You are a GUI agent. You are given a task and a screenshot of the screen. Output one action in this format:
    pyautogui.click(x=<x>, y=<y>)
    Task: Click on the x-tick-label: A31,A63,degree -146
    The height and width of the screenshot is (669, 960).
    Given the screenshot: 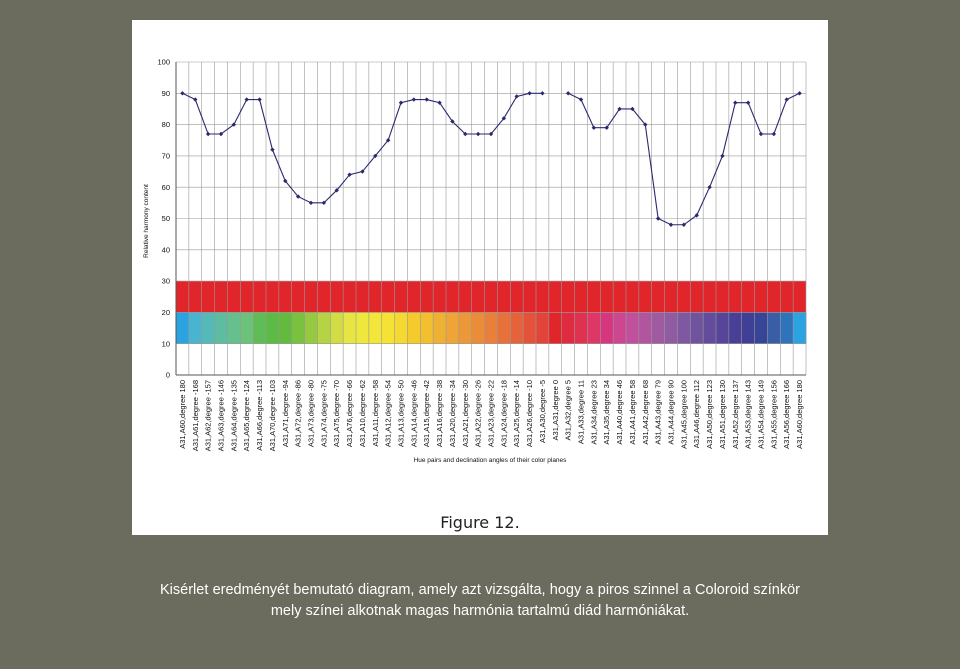 What is the action you would take?
    pyautogui.click(x=221, y=415)
    